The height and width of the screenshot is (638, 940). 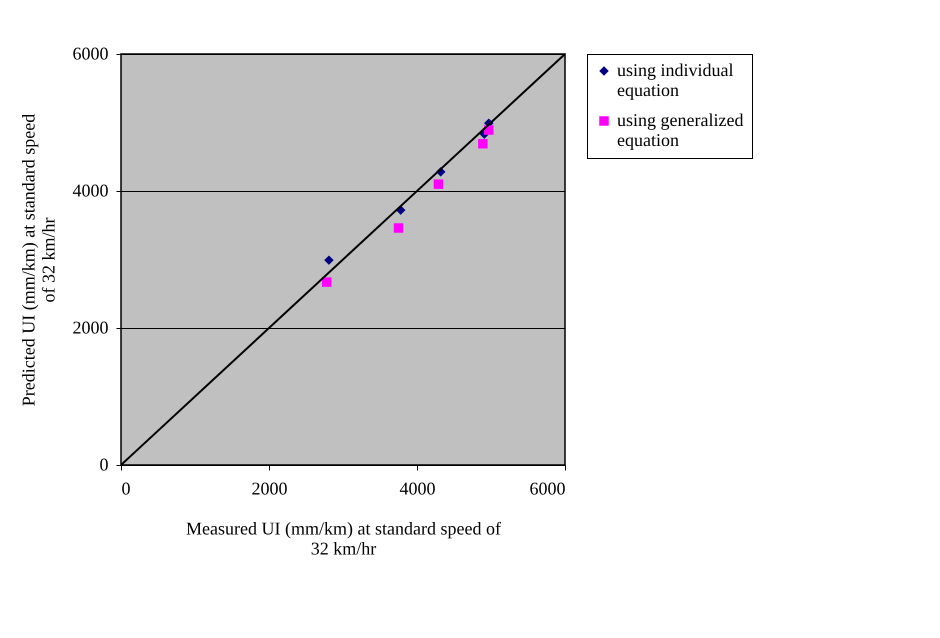 What do you see at coordinates (90, 54) in the screenshot?
I see `y-tick-label: 6000` at bounding box center [90, 54].